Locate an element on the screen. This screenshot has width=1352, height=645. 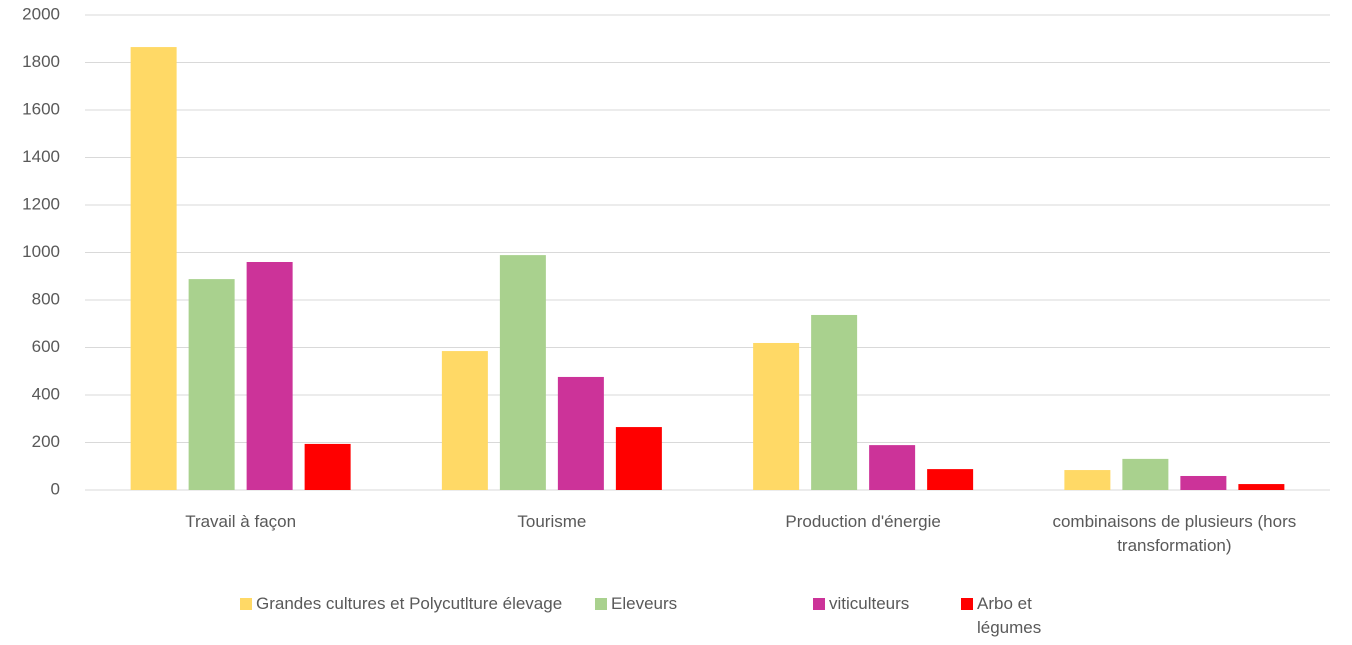
legend-item: Grandes cultures et Polycutlture élevage is located at coordinates (410, 604).